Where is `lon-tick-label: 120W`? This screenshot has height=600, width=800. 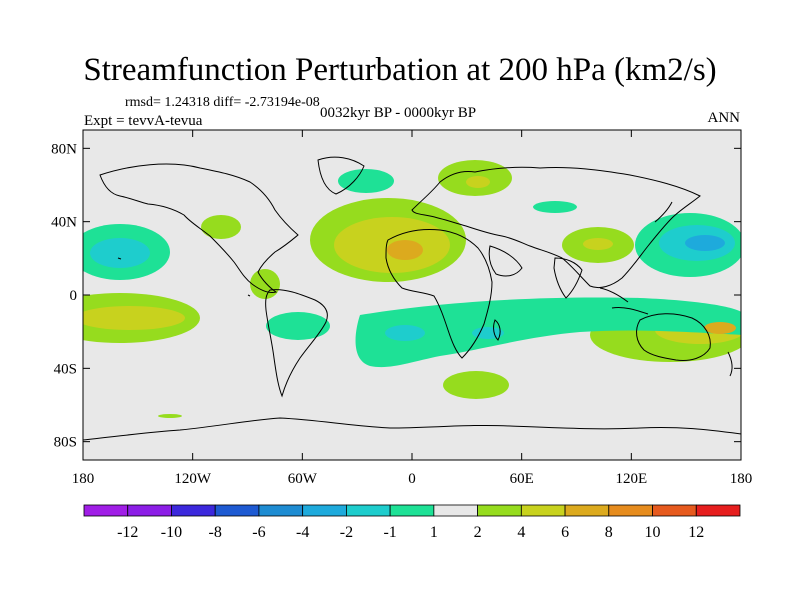 lon-tick-label: 120W is located at coordinates (193, 479).